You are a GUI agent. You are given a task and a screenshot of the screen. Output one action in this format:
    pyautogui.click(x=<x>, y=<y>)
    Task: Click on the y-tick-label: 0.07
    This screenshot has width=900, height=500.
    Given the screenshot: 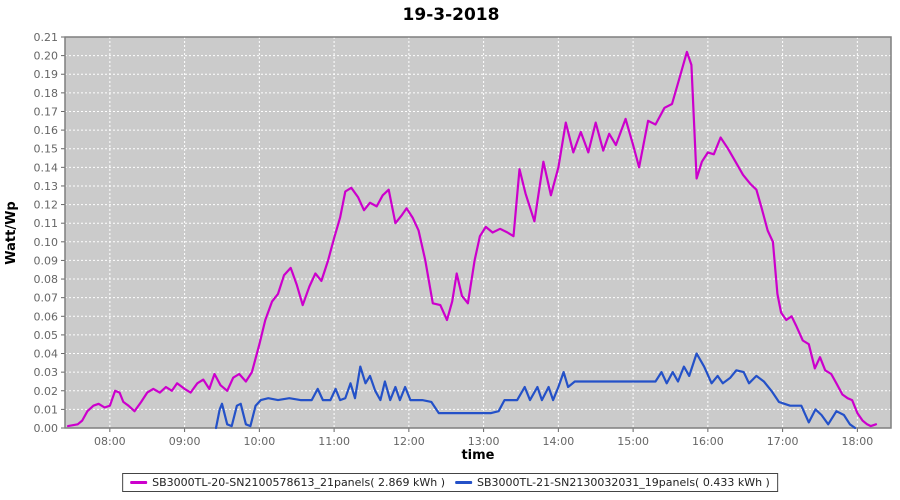 What is the action you would take?
    pyautogui.click(x=46, y=298)
    